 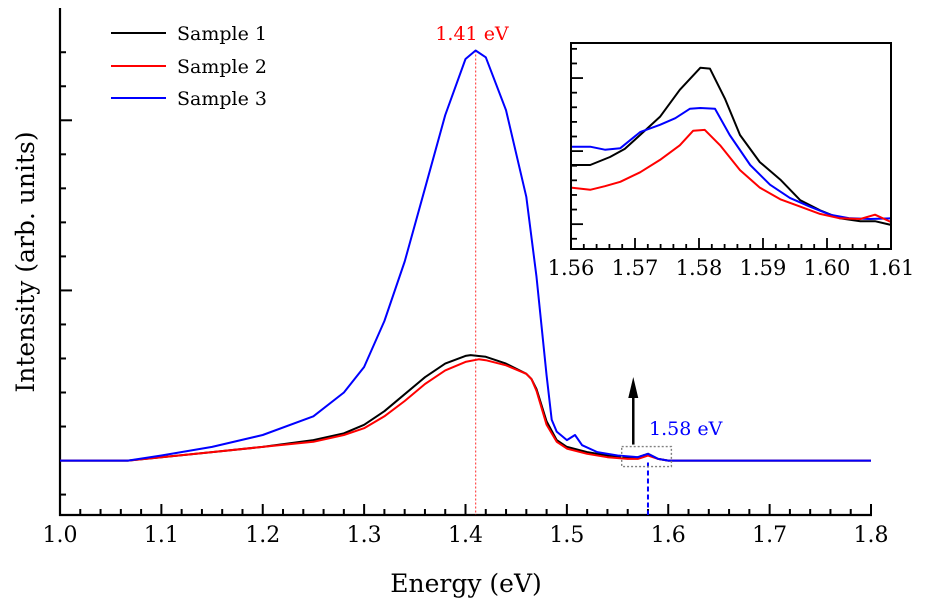 What do you see at coordinates (364, 535) in the screenshot?
I see `x-tick-label: 1.3` at bounding box center [364, 535].